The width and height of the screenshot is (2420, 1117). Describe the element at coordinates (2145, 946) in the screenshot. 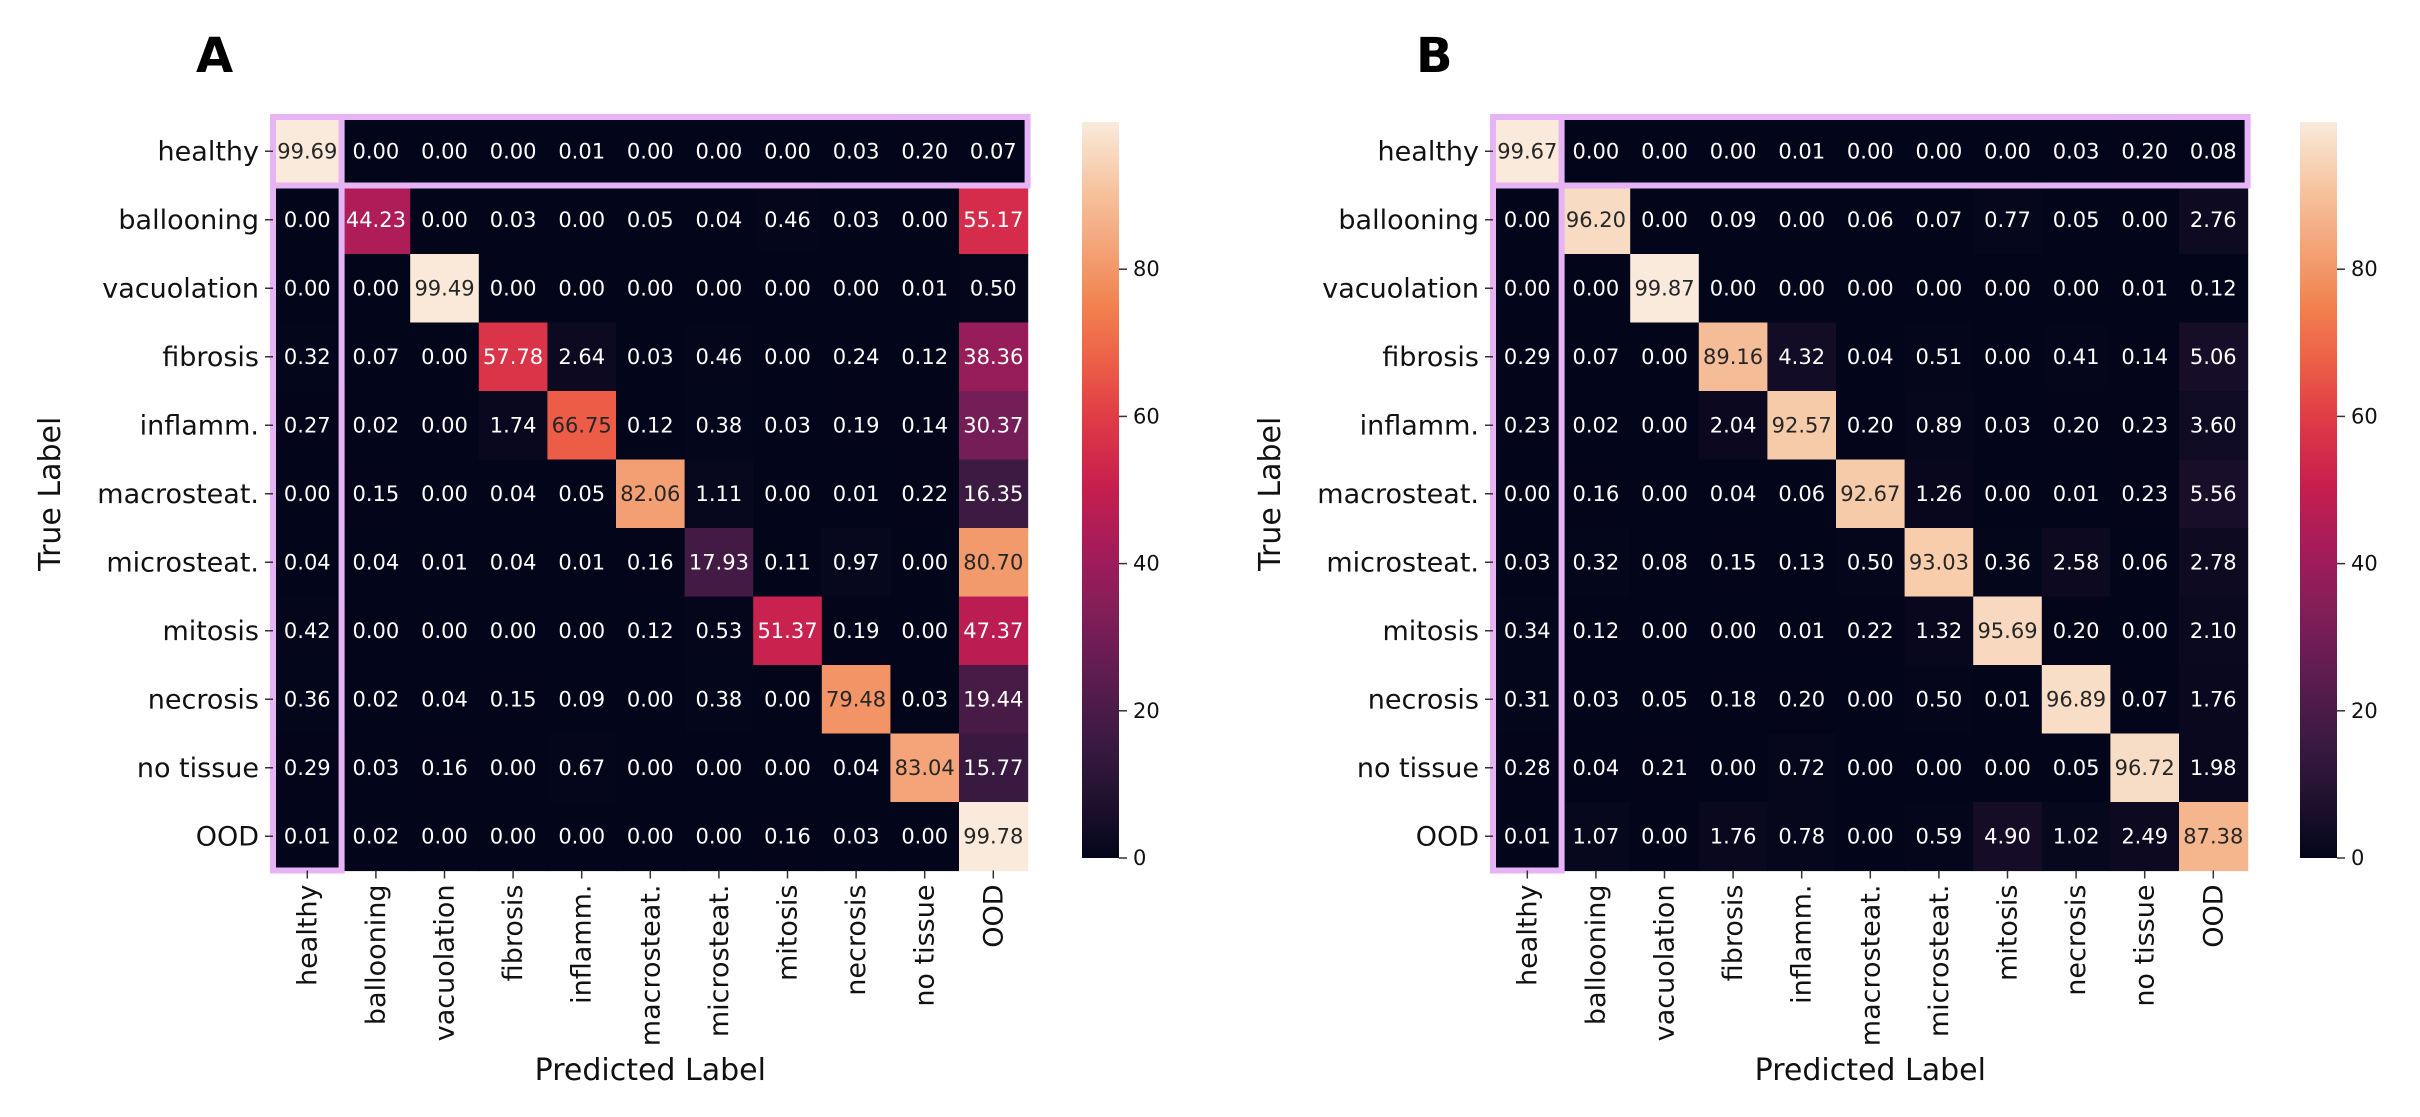

I see `x-tick-label: no tissue` at that location.